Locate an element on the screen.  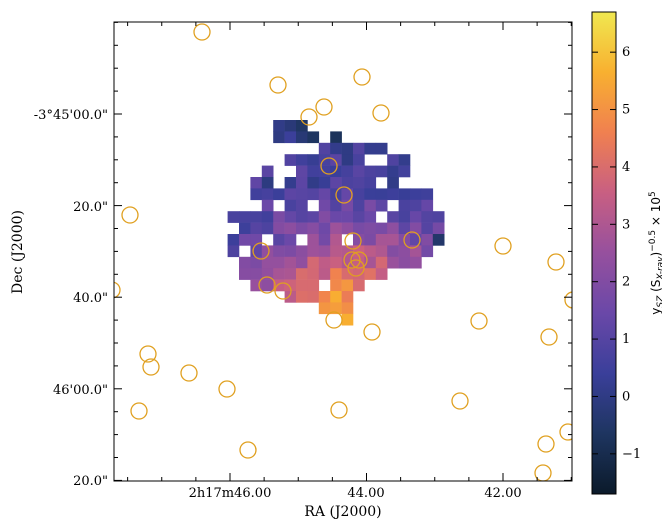
x-axis-label: RA (J2000) is located at coordinates (342, 512).